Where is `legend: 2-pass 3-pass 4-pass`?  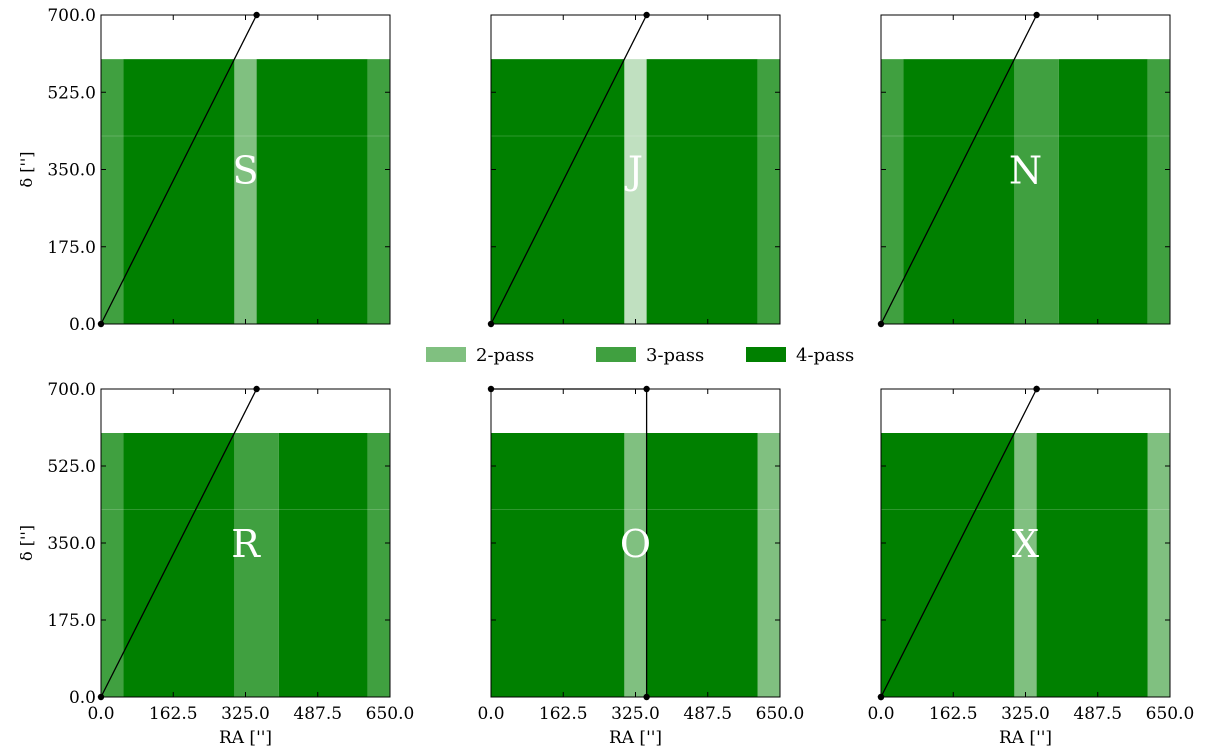
legend: 2-pass 3-pass 4-pass is located at coordinates (640, 355).